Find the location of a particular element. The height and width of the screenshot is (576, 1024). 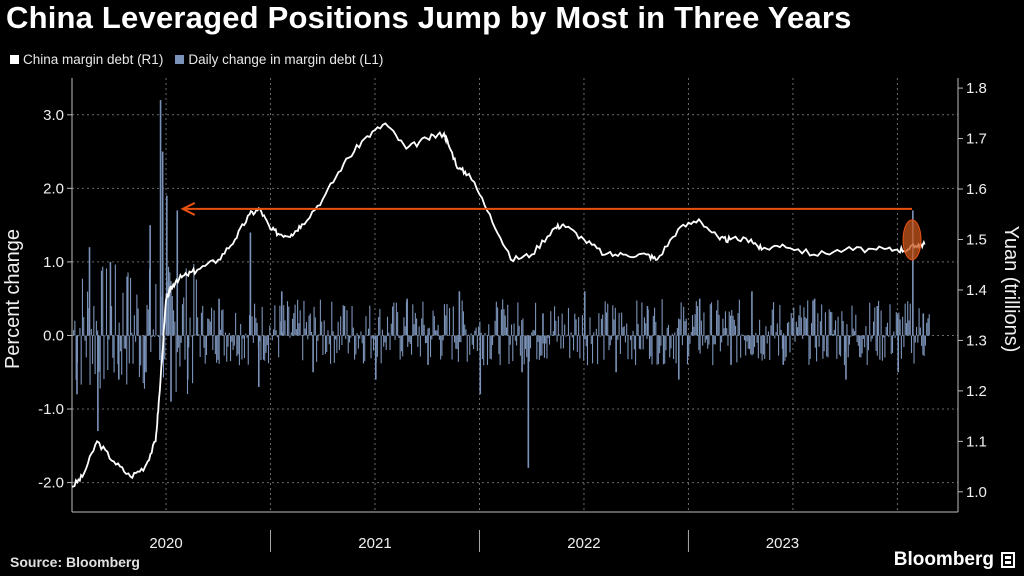

legend-item-margin-debt: China margin debt (R1) is located at coordinates (86, 59).